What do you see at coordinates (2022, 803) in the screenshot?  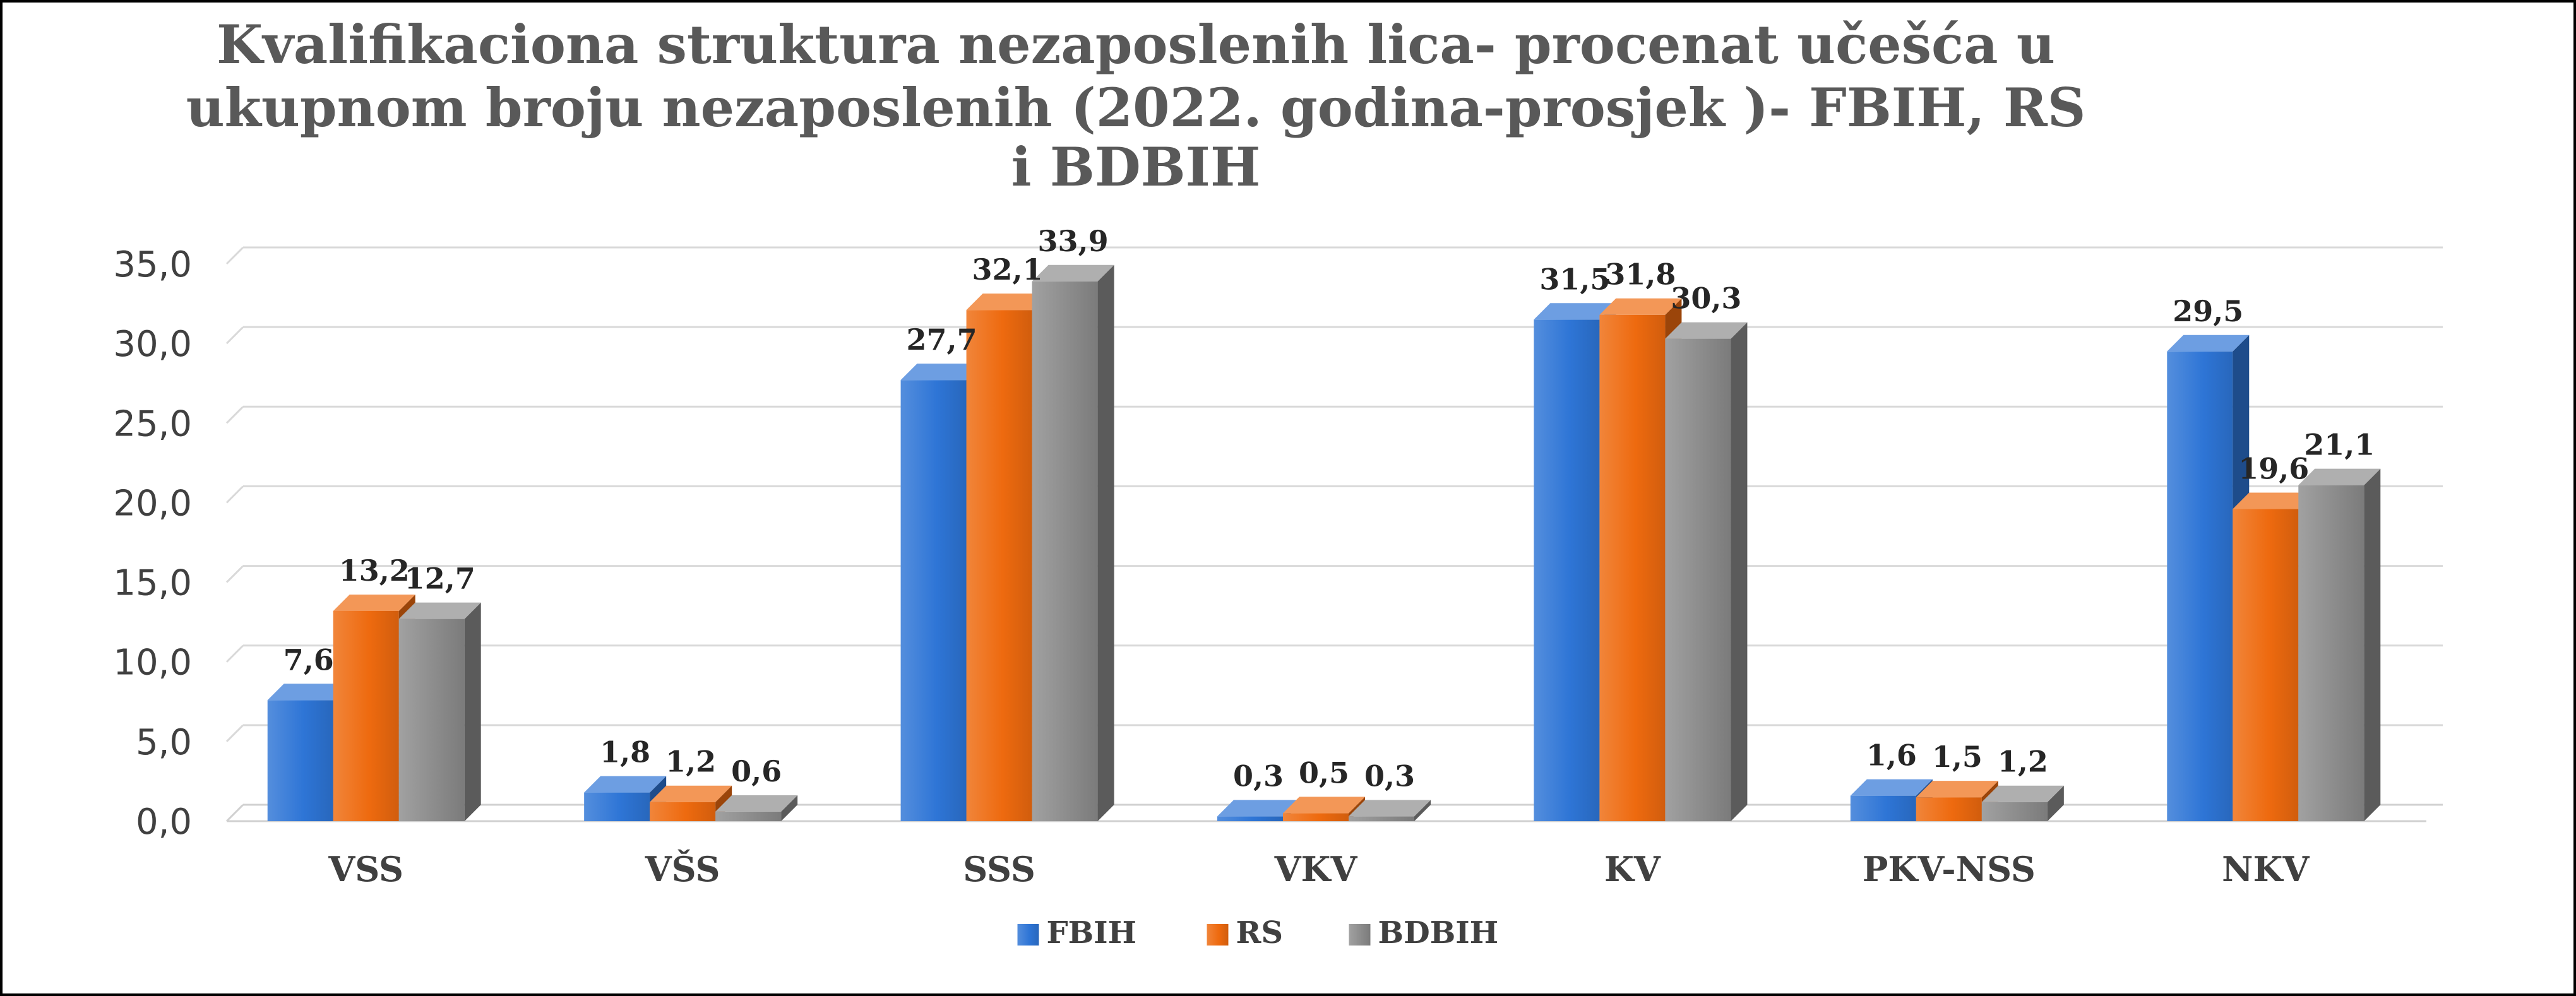 I see `bar-bdbih-pkv-nss` at bounding box center [2022, 803].